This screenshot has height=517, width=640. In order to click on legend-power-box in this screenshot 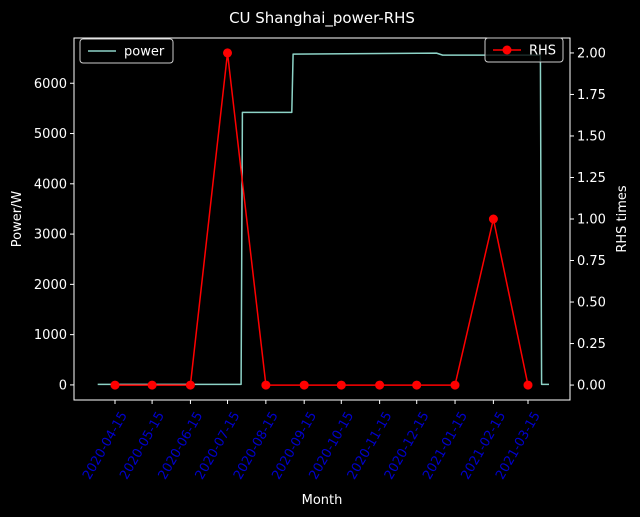, I will do `click(126, 51)`.